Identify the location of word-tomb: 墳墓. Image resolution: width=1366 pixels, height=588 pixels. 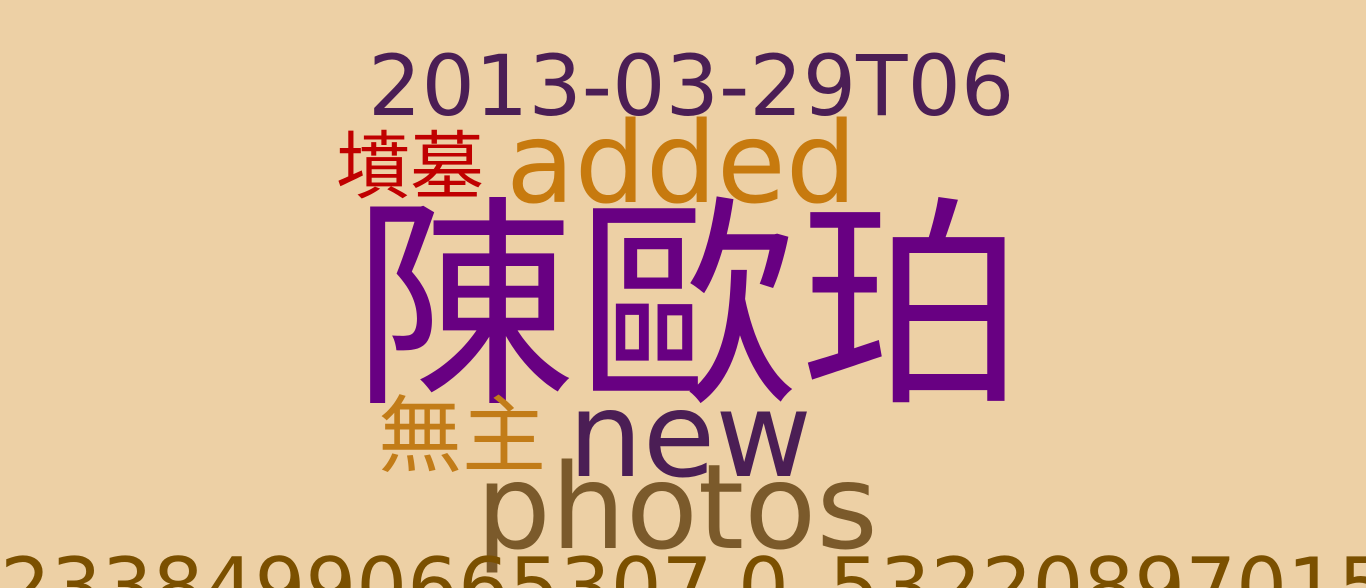
(410, 167).